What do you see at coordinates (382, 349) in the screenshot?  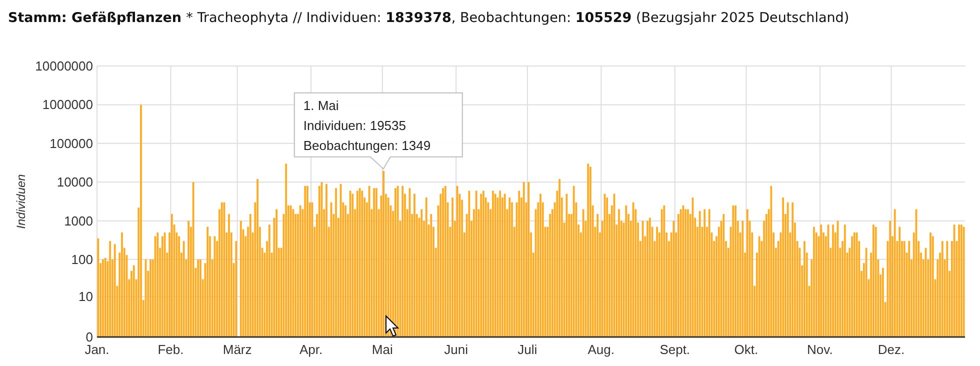 I see `x-tick-label: Mai` at bounding box center [382, 349].